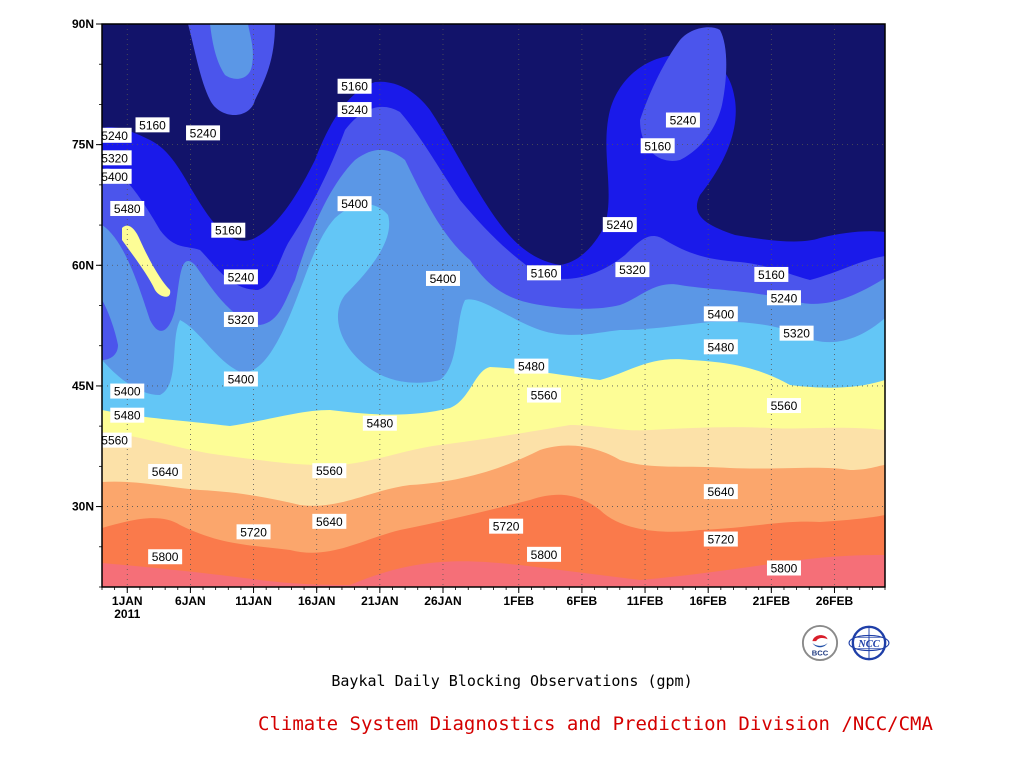  Describe the element at coordinates (869, 643) in the screenshot. I see `ncc-logo-icon: NCC` at that location.